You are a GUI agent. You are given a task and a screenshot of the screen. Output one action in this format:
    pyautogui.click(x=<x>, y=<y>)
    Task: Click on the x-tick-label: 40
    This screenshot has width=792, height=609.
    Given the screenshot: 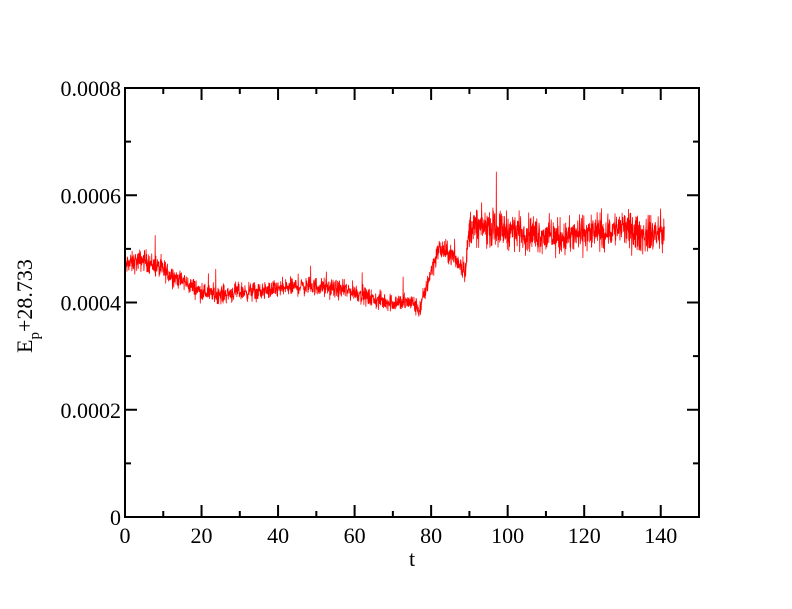 What is the action you would take?
    pyautogui.click(x=278, y=535)
    